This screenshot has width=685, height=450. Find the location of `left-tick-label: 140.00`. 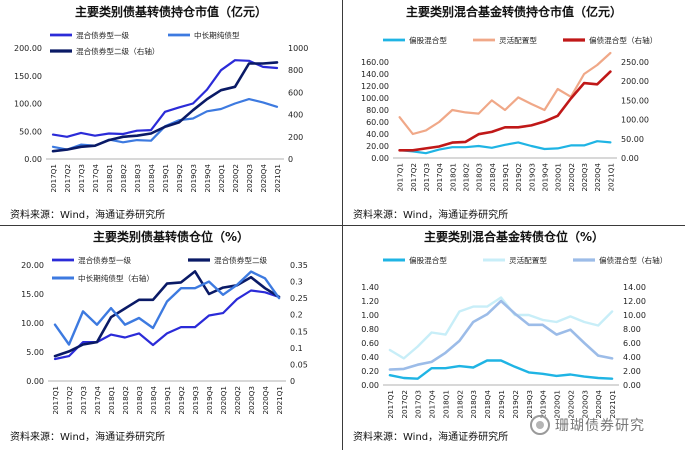

left-tick-label: 140.00 is located at coordinates (375, 74).